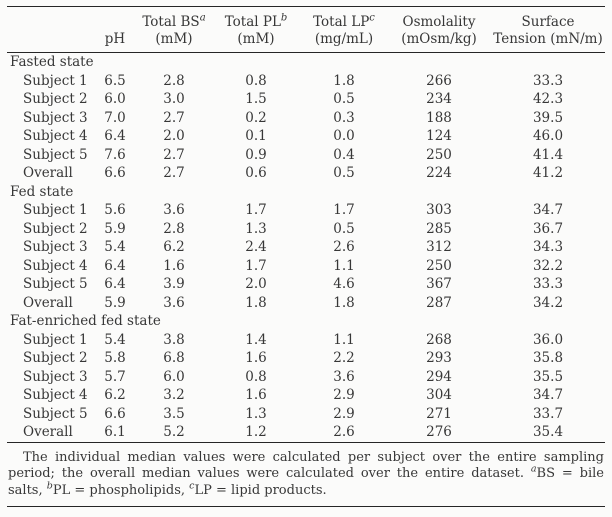 The width and height of the screenshot is (612, 517). Describe the element at coordinates (174, 358) in the screenshot. I see `value-cell: 6.8` at that location.